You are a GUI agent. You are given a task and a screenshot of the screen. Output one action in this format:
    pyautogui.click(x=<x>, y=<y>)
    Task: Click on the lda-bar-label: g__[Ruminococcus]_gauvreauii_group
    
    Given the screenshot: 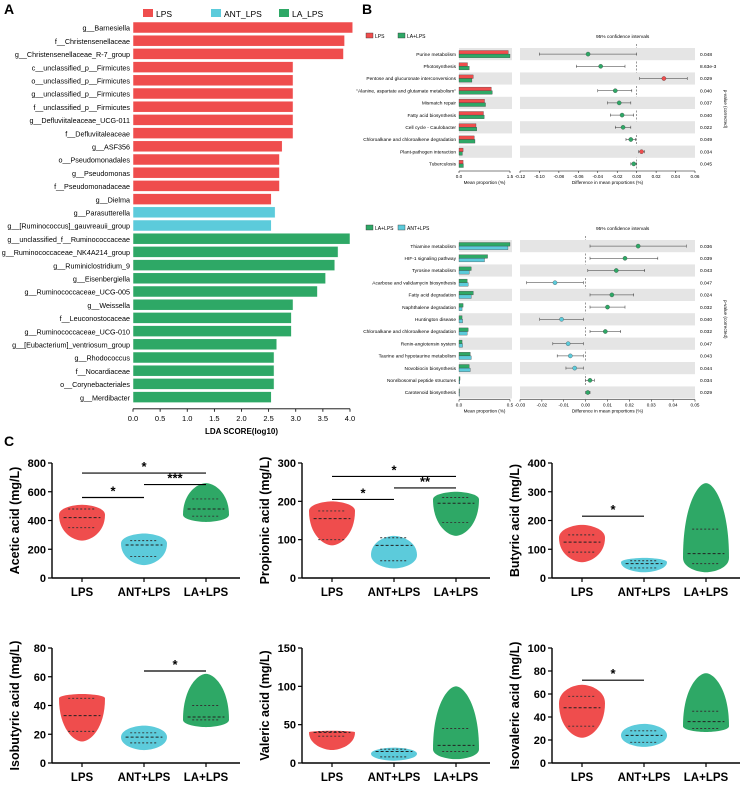 What is the action you would take?
    pyautogui.click(x=68, y=226)
    